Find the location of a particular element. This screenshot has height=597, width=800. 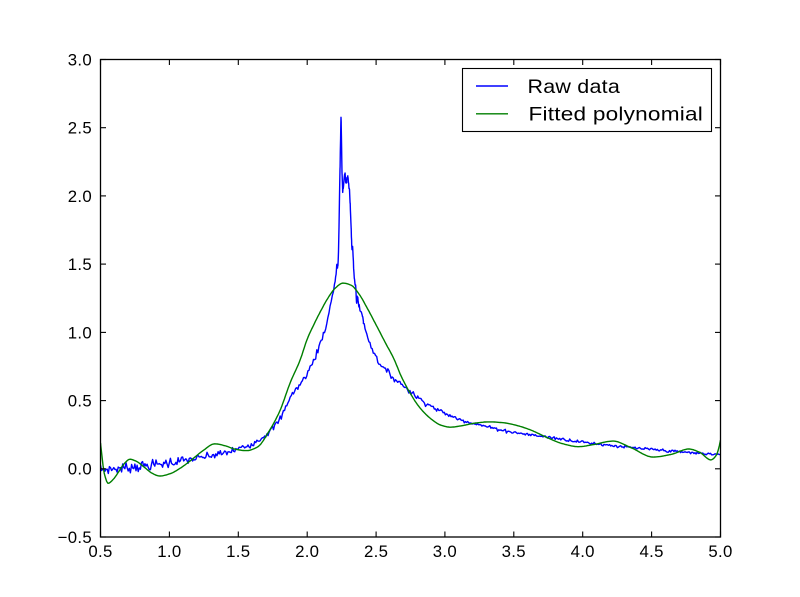

svg-text: 4.0 is located at coordinates (583, 551).